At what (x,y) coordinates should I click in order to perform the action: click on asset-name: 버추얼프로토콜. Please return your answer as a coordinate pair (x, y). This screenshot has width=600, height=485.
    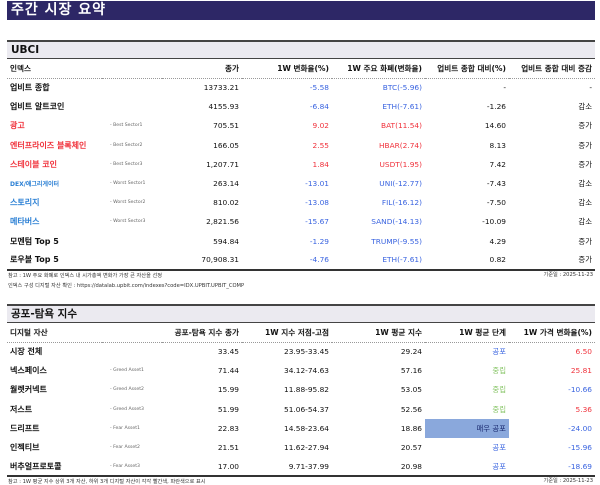
    Looking at the image, I should click on (54, 467).